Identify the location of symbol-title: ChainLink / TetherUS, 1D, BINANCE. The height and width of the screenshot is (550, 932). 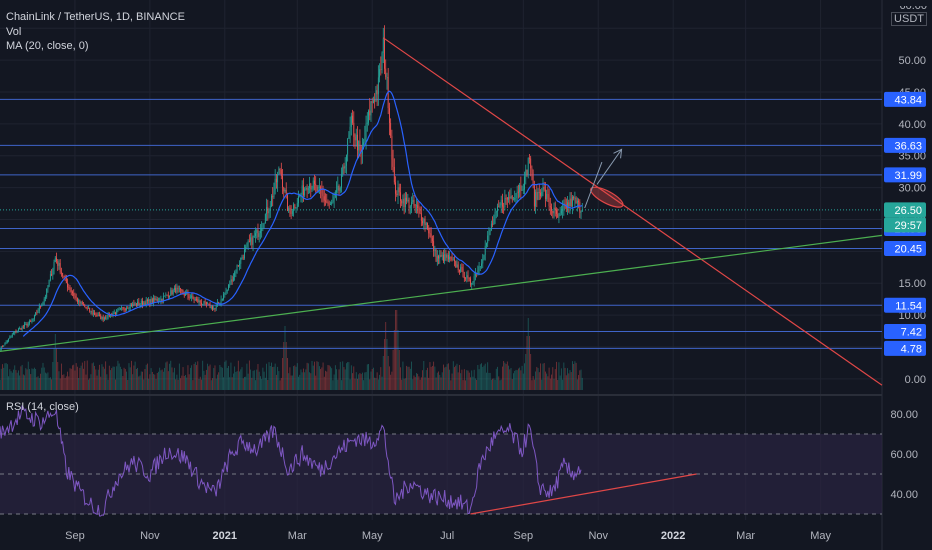
(95, 17).